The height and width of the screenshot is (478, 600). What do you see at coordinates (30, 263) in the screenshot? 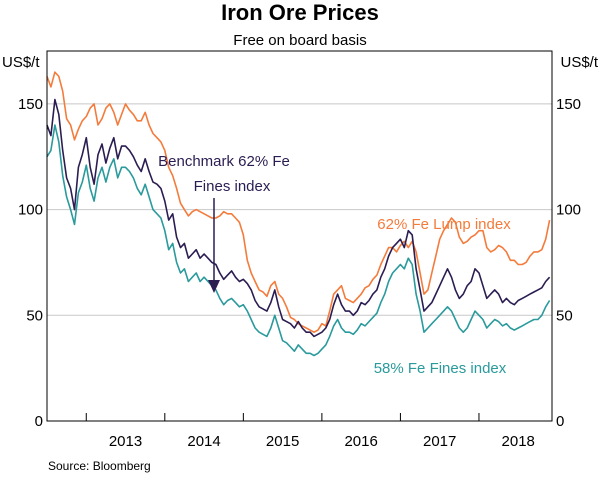
I see `y-tick-labels-left: 0 50 100 150` at bounding box center [30, 263].